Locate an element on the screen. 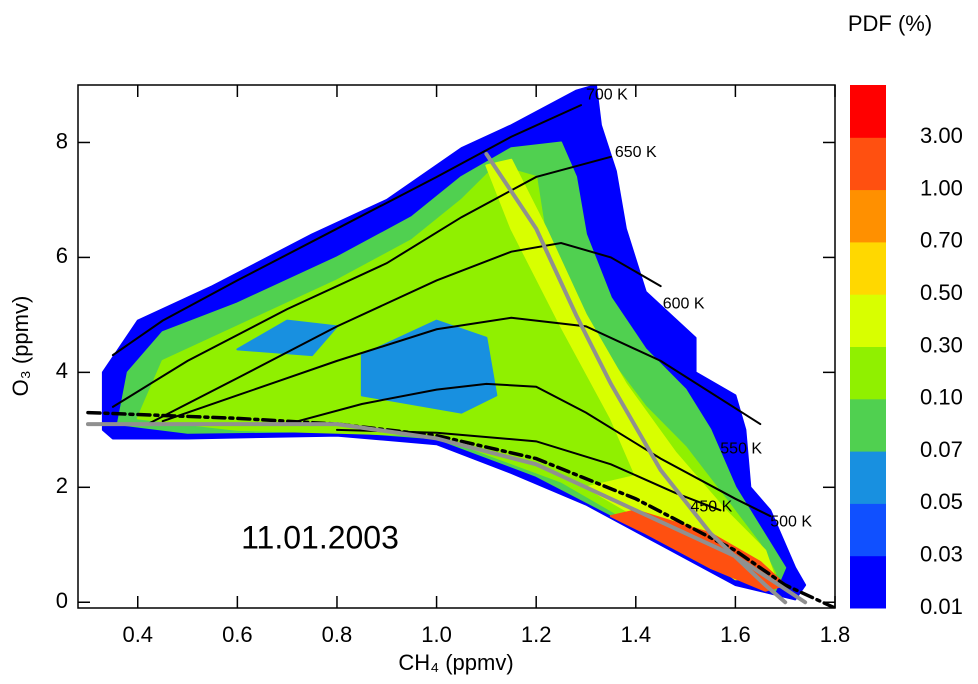  x-tick-label: 1.6 is located at coordinates (735, 634).